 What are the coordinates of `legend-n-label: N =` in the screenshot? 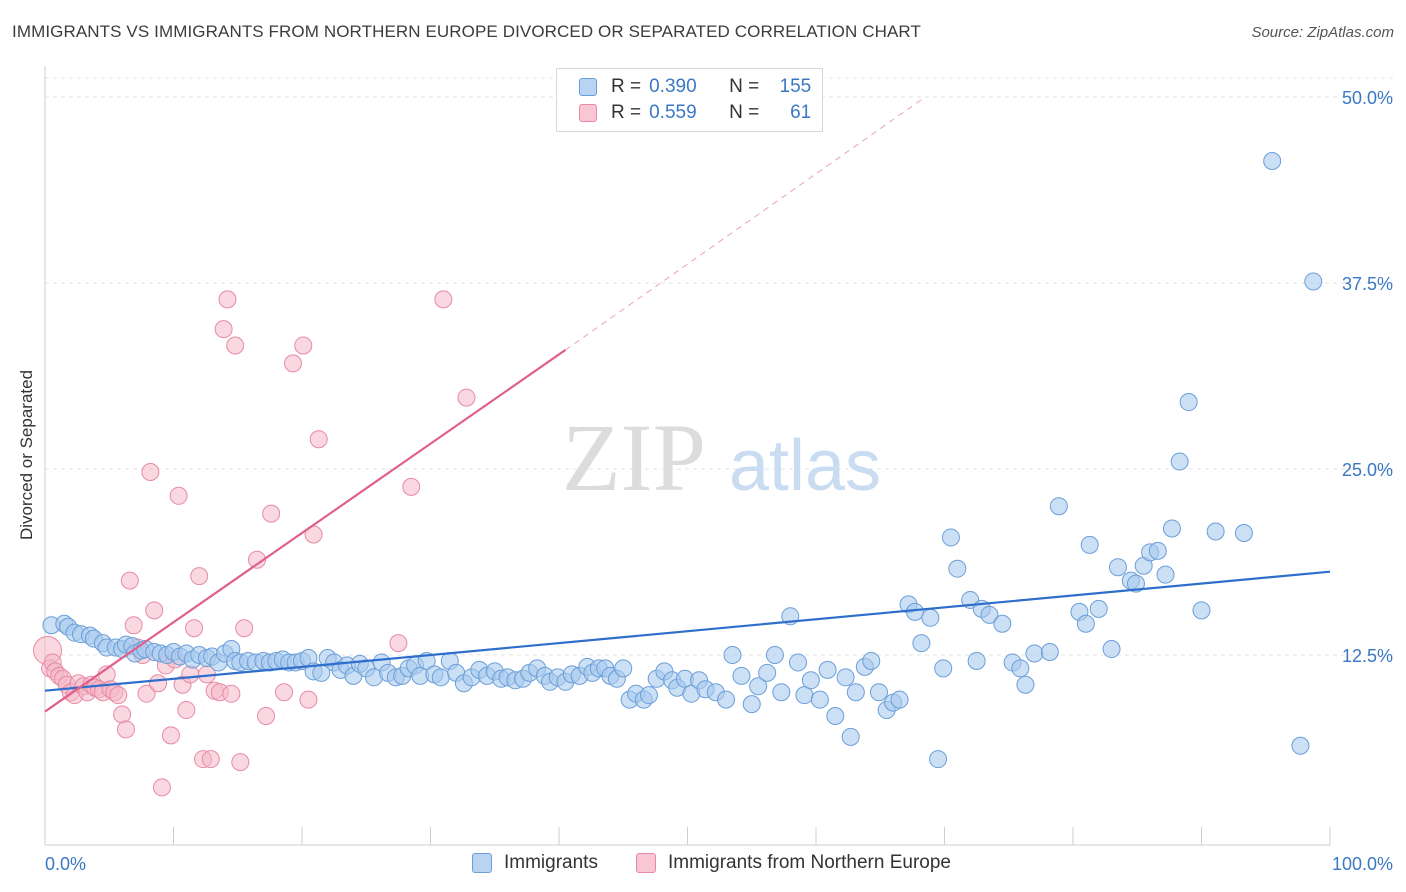 It's located at (744, 86).